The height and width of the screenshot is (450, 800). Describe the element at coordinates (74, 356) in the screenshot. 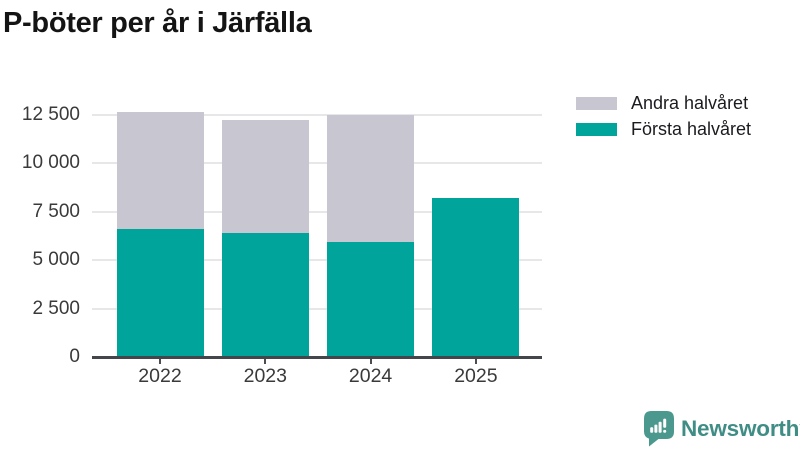

I see `y-axis-tick-label: 0` at that location.